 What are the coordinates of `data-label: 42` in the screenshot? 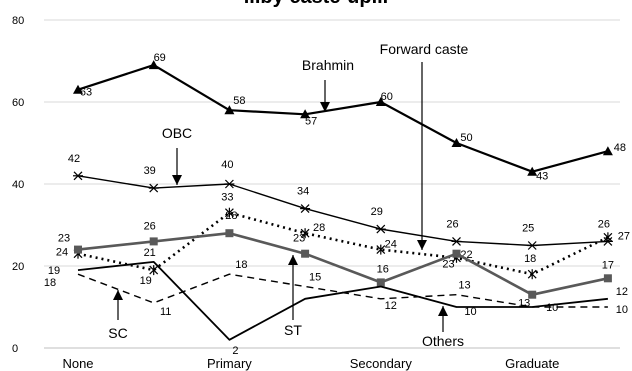 It's located at (74, 159).